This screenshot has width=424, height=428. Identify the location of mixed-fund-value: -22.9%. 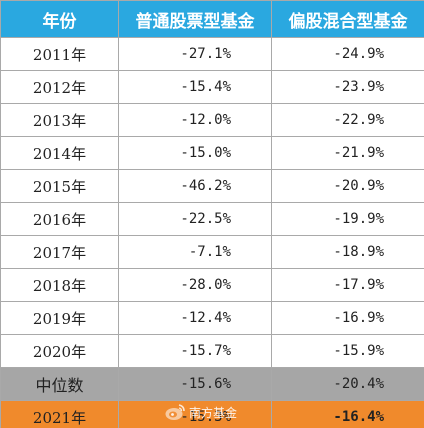
(347, 120).